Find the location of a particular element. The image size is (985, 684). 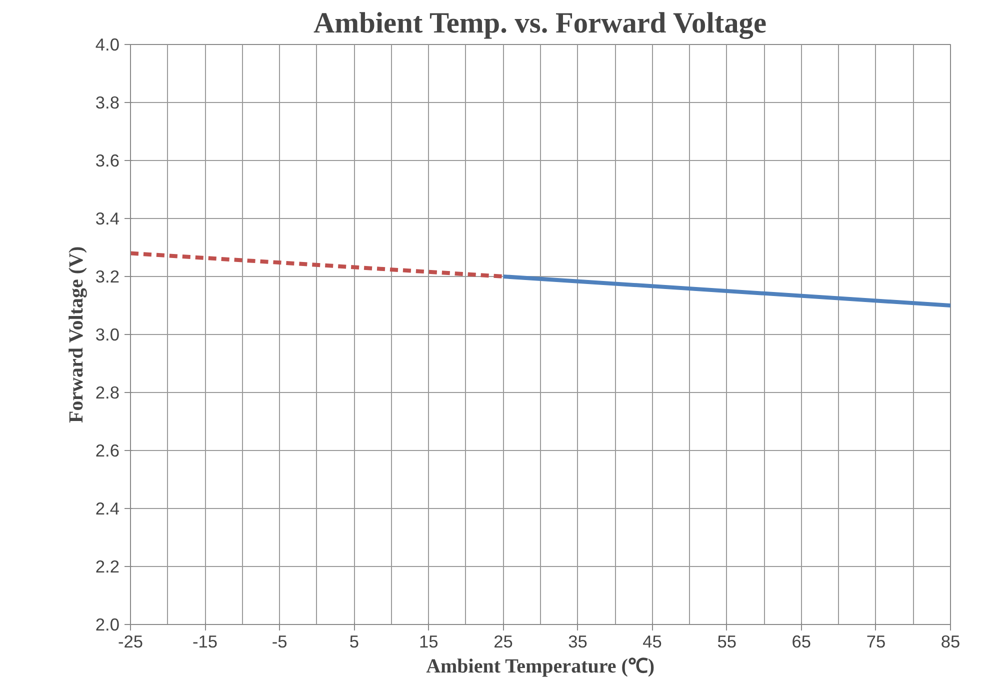

y-axis-title: Forward Voltage (V) is located at coordinates (76, 334).